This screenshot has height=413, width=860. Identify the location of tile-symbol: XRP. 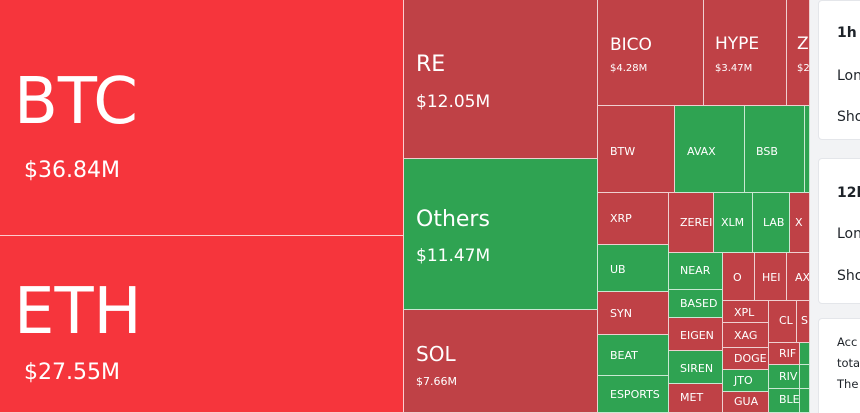
(621, 218).